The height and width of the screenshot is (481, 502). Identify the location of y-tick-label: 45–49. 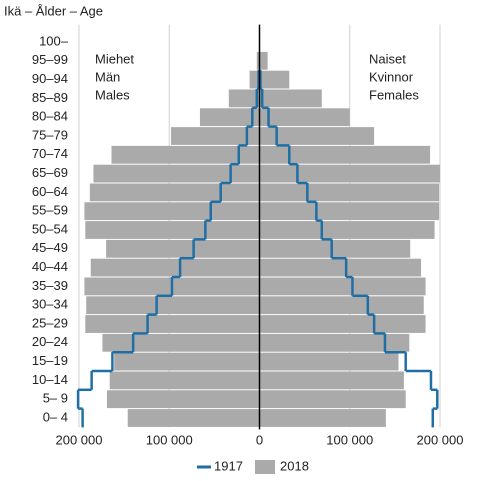
(50, 247).